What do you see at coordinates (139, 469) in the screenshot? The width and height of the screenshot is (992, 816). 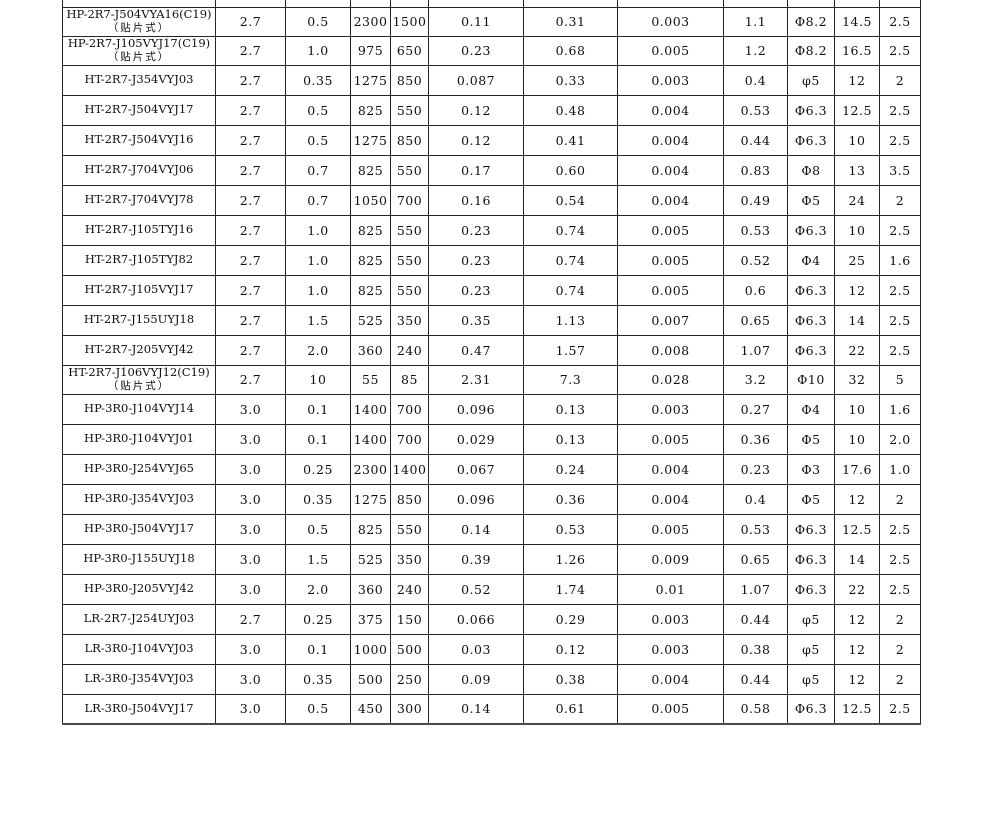 I see `model-cell: HP-3R0-J254VYJ65` at bounding box center [139, 469].